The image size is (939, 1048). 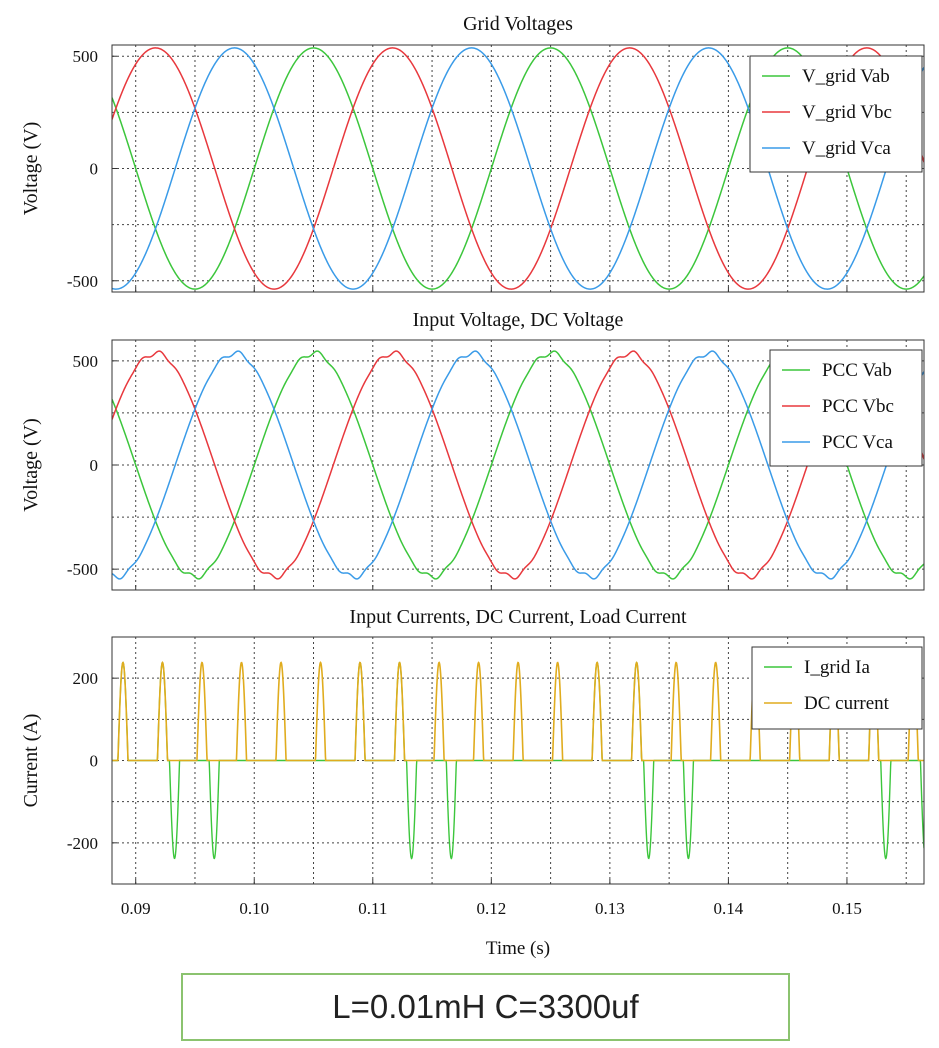 I want to click on legend: I_grid Ia DC current, so click(x=837, y=688).